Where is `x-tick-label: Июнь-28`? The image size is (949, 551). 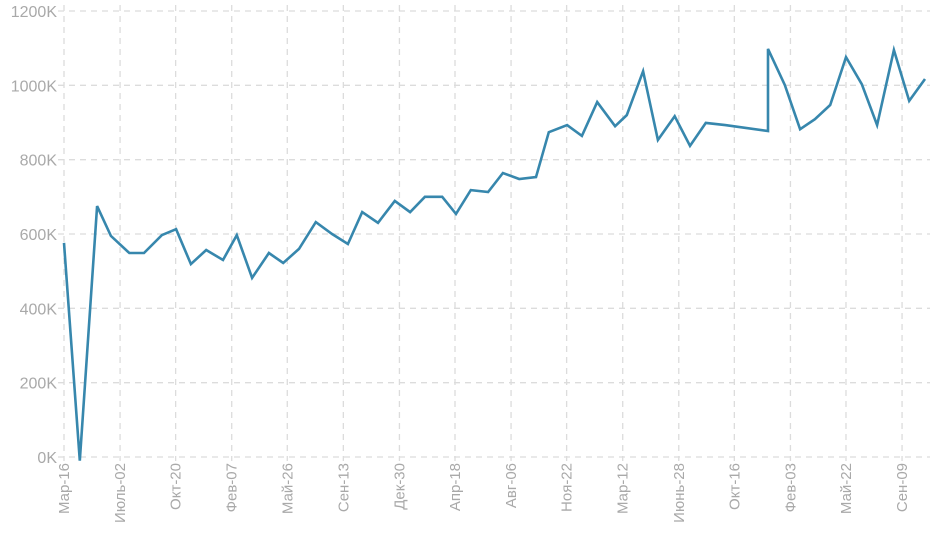
x-tick-label: Июнь-28 is located at coordinates (679, 493).